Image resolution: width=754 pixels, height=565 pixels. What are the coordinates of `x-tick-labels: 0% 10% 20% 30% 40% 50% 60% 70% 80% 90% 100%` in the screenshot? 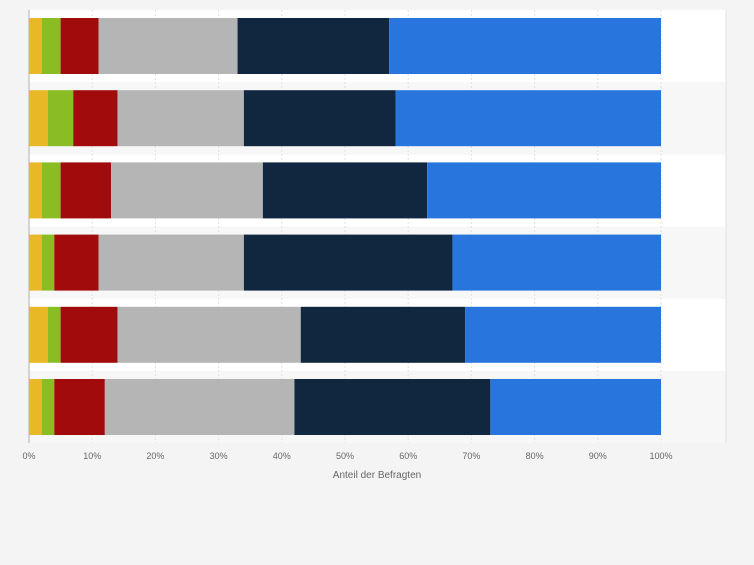 It's located at (347, 456).